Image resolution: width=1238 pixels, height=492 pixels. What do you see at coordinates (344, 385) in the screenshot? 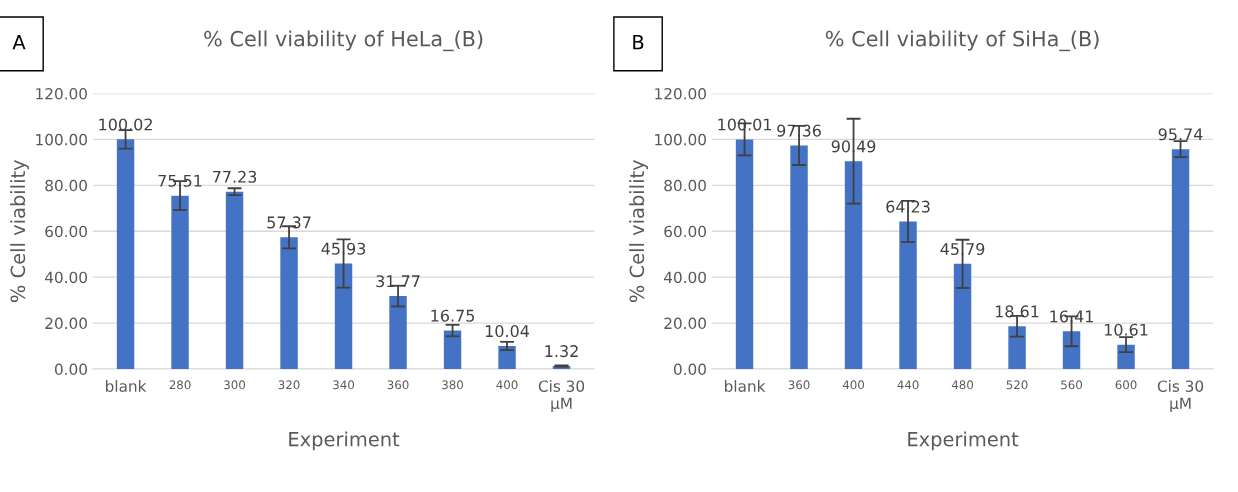
I see `x-tick-label: 340` at bounding box center [344, 385].